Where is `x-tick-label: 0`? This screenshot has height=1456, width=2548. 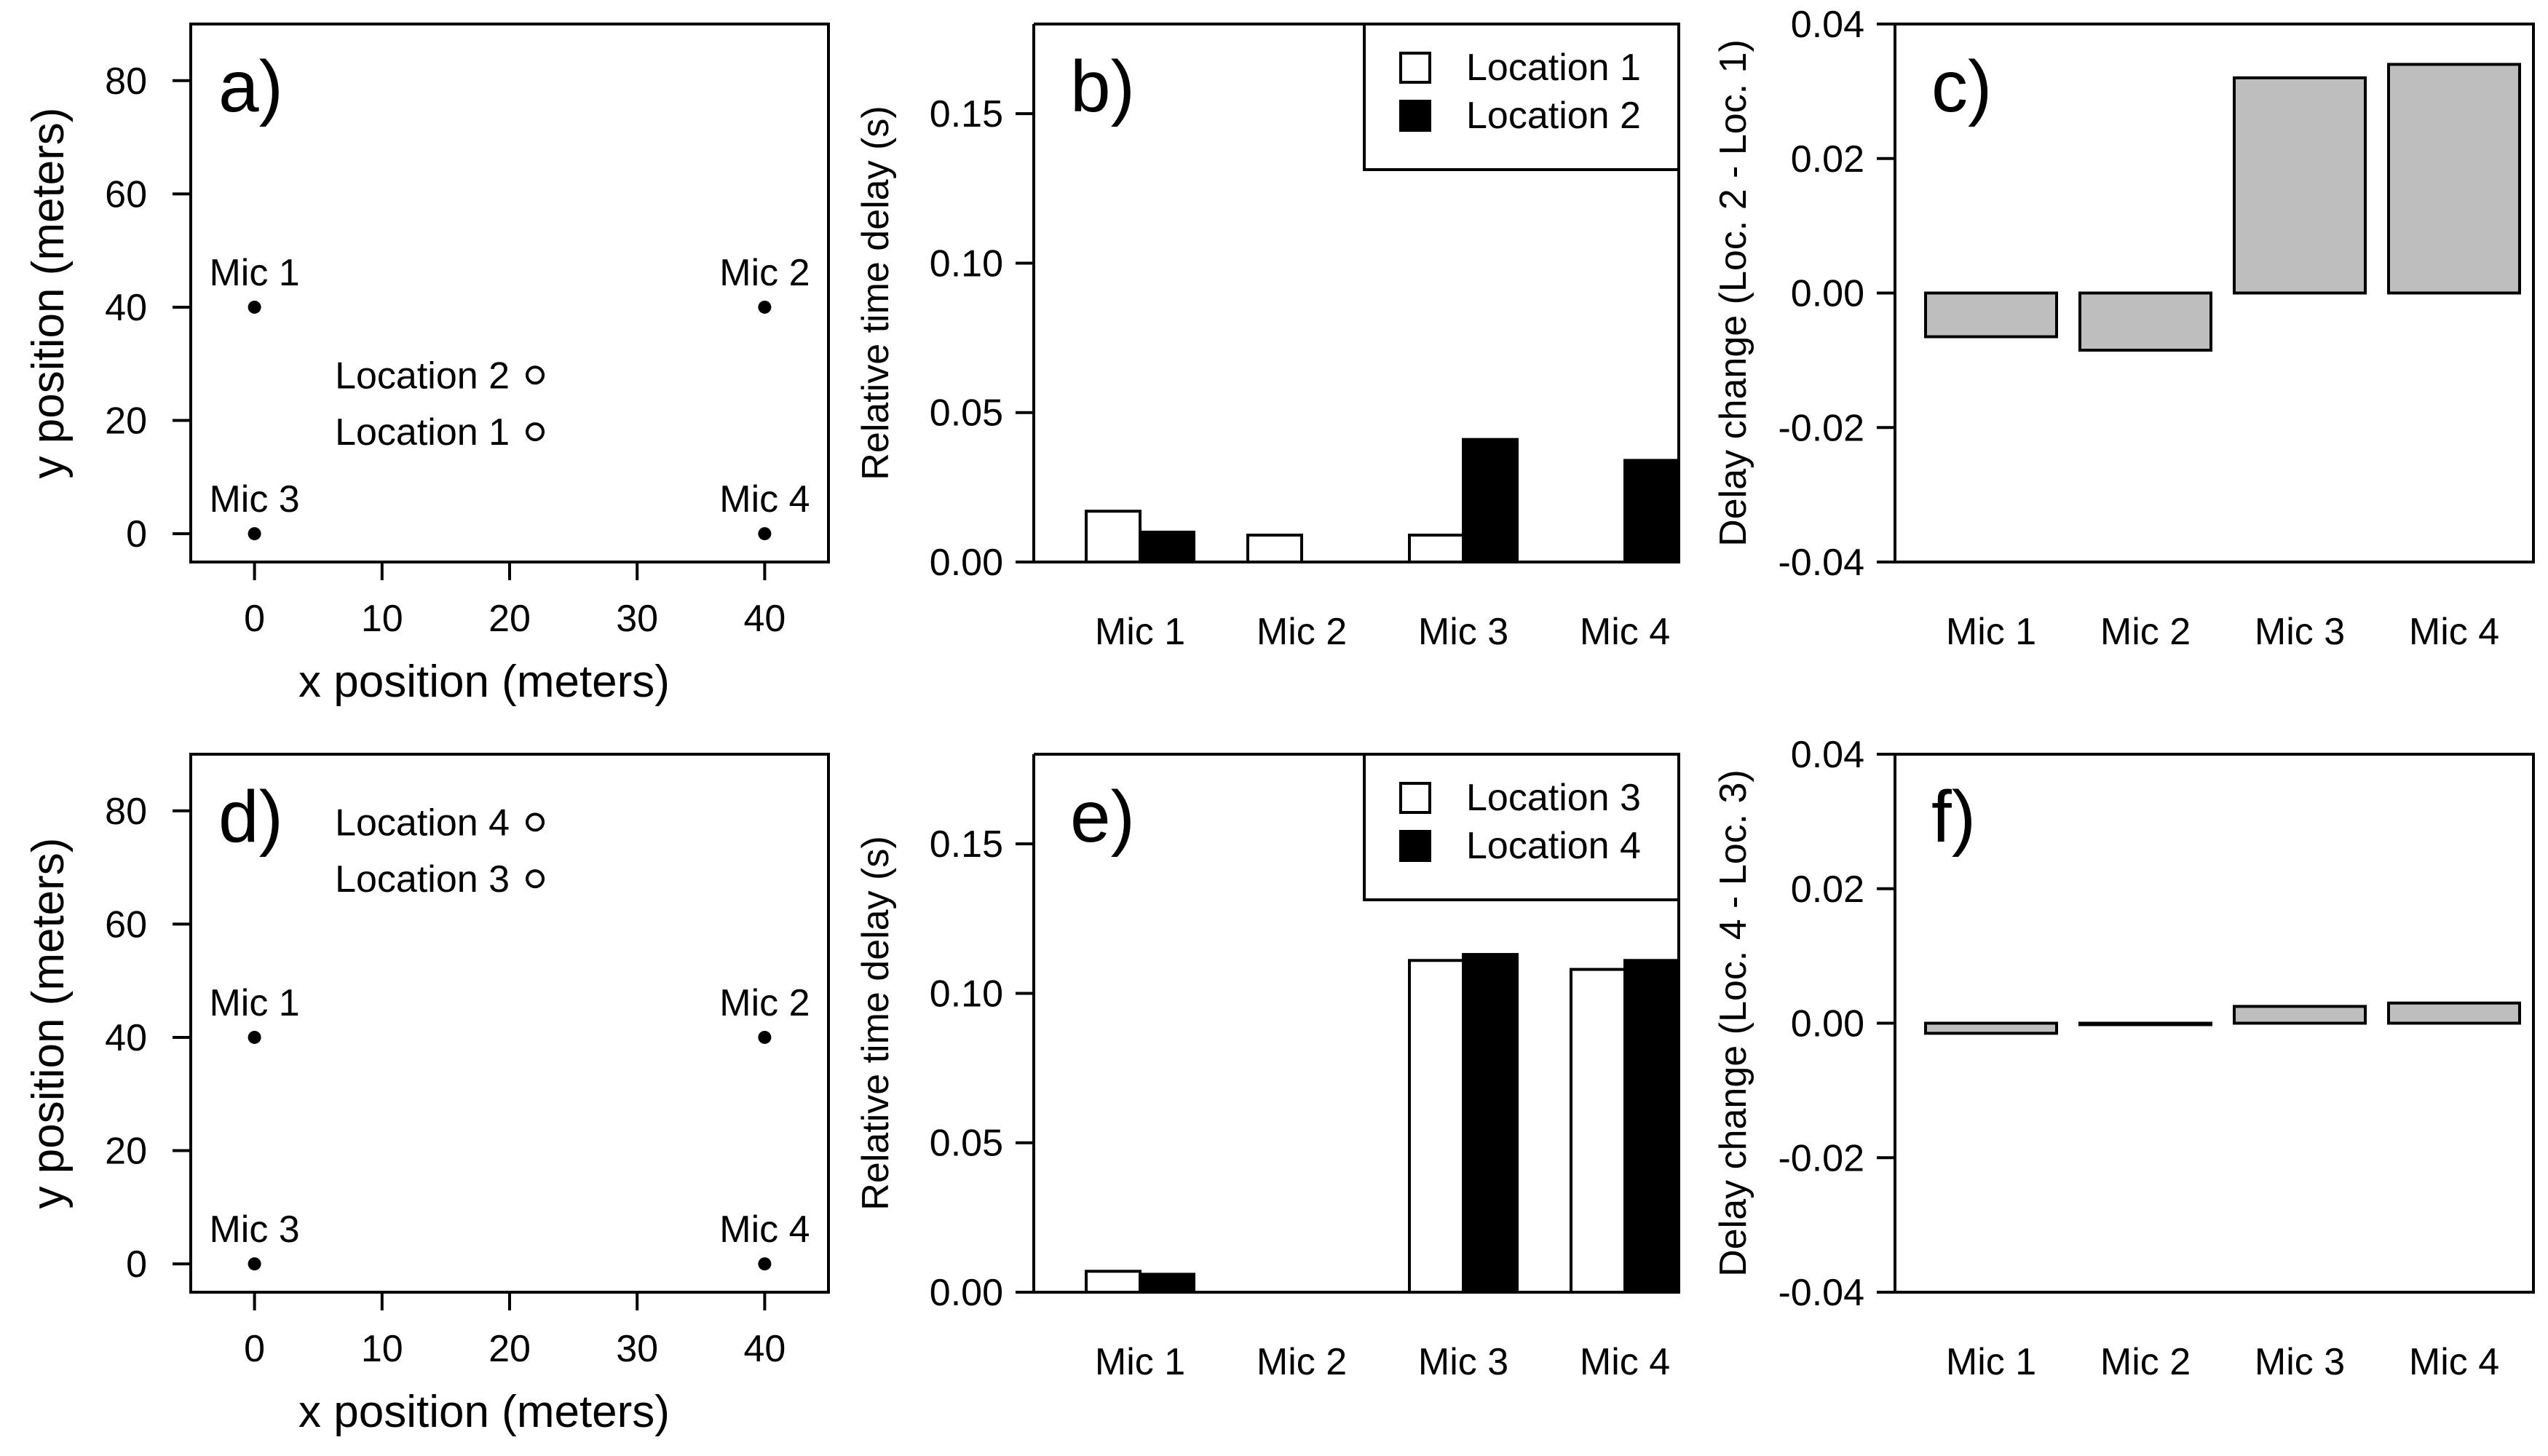 x-tick-label: 0 is located at coordinates (254, 619).